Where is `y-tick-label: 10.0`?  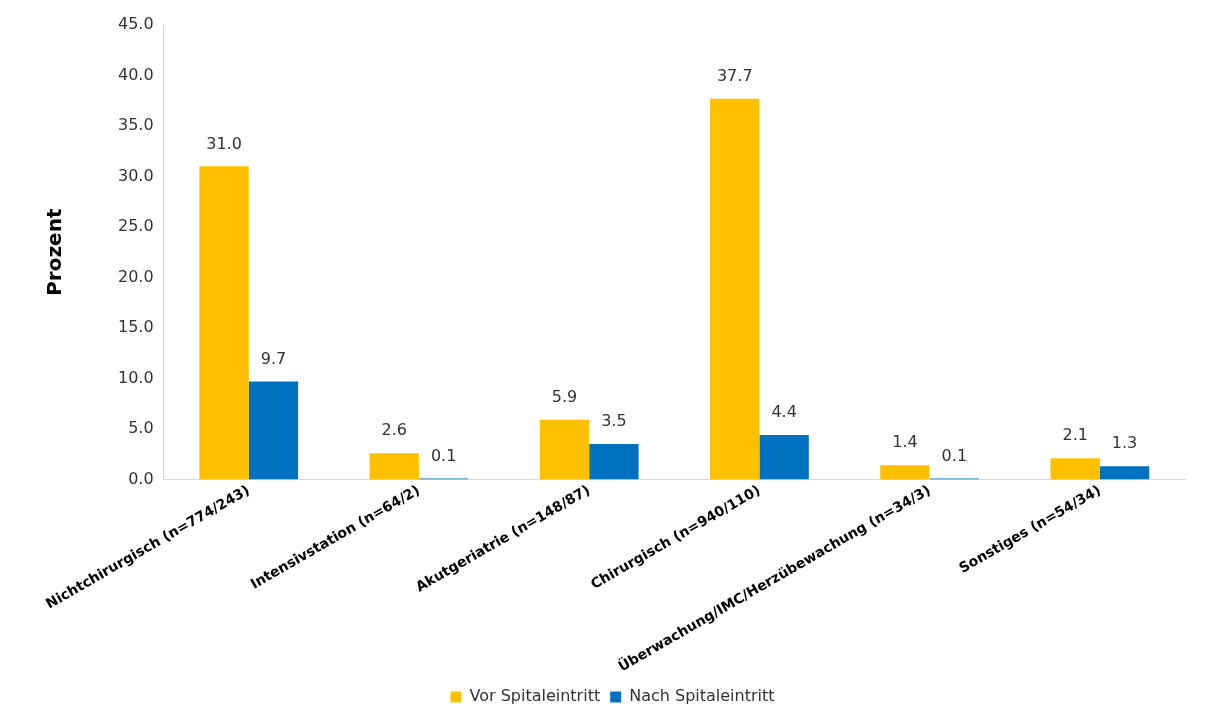 y-tick-label: 10.0 is located at coordinates (136, 377).